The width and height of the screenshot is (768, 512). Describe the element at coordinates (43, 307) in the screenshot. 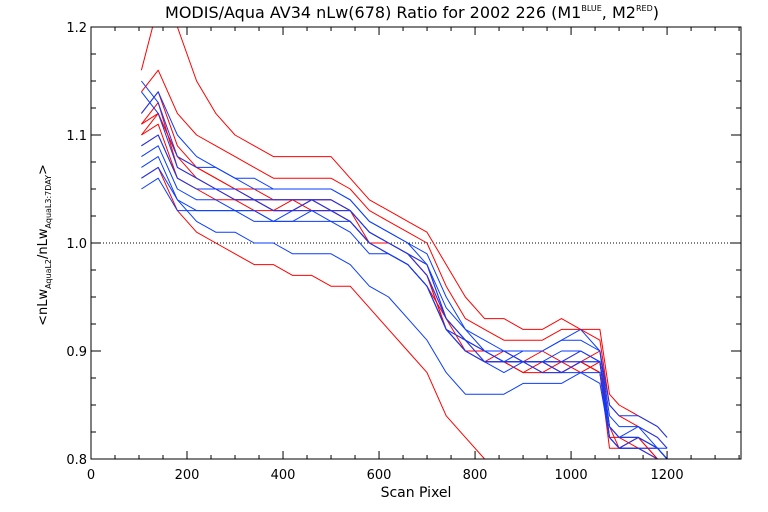

I see `ylabel-prefix: <nLw` at that location.